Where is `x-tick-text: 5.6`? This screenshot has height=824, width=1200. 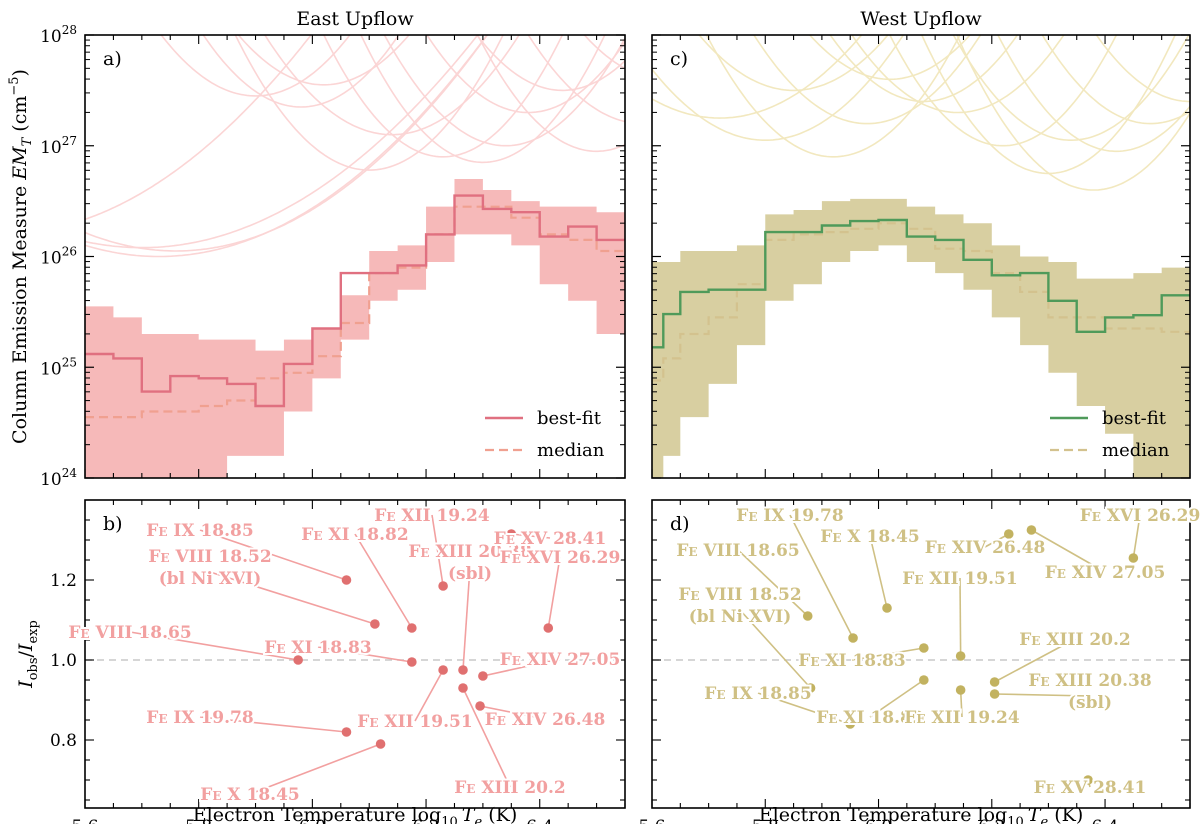
x-tick-text: 5.6 is located at coordinates (651, 820).